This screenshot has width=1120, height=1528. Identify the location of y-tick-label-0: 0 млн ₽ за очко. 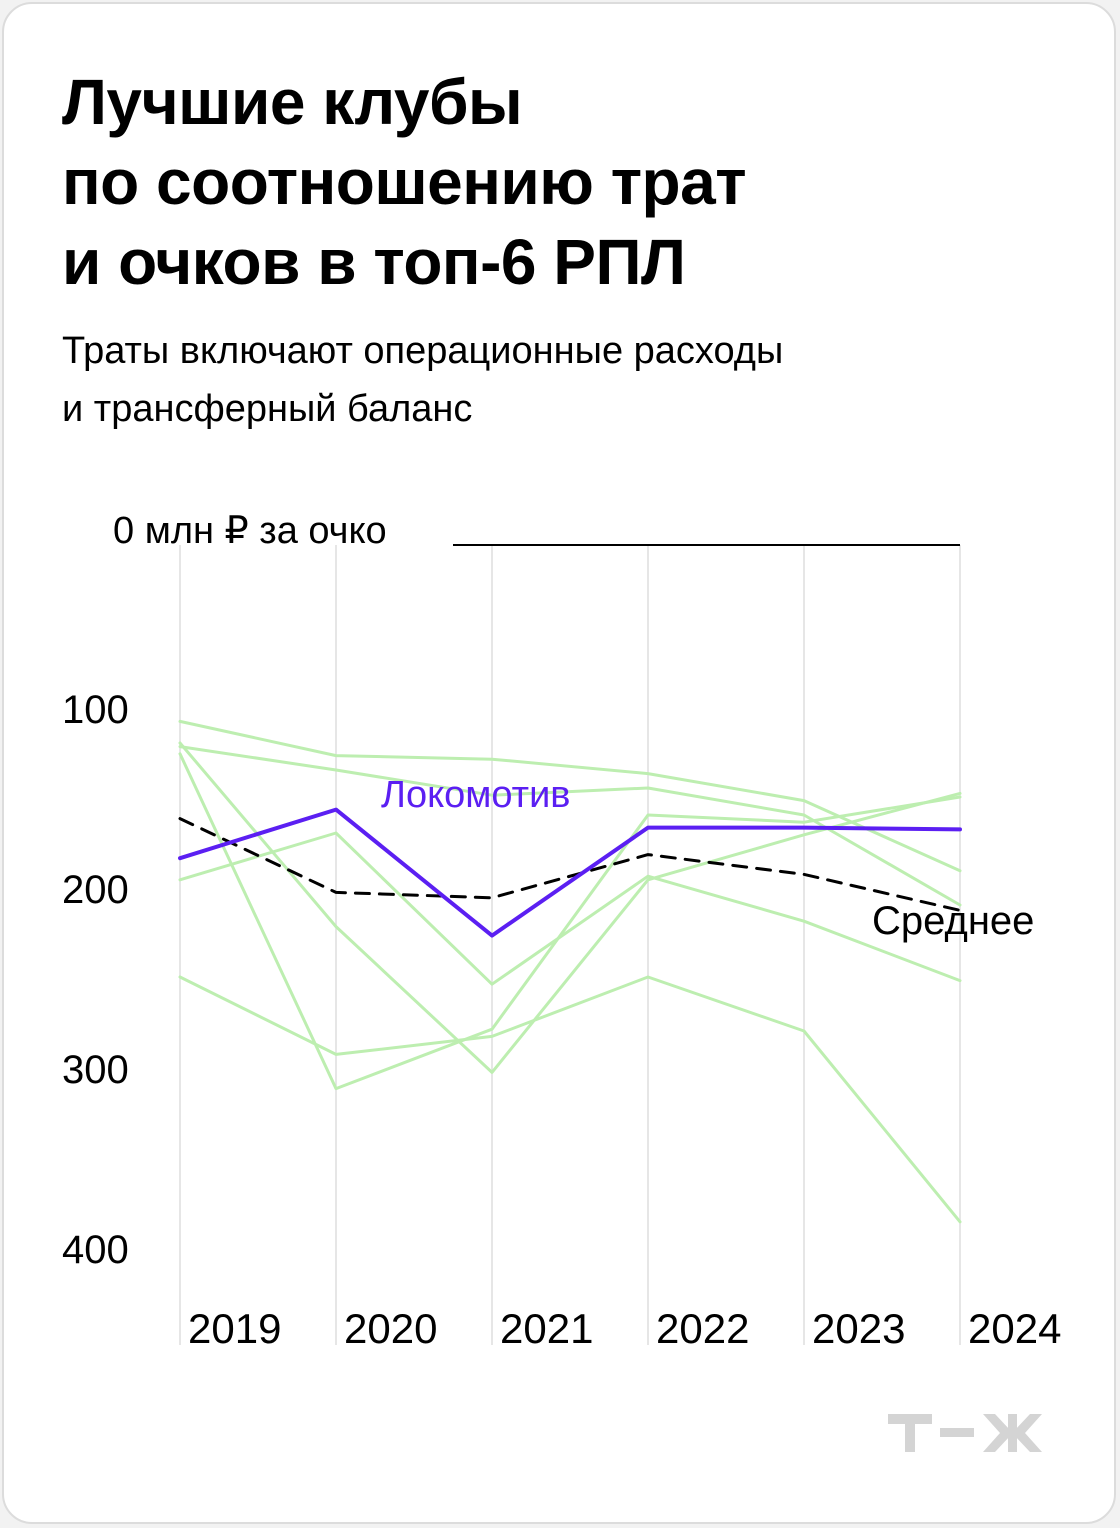
(250, 531).